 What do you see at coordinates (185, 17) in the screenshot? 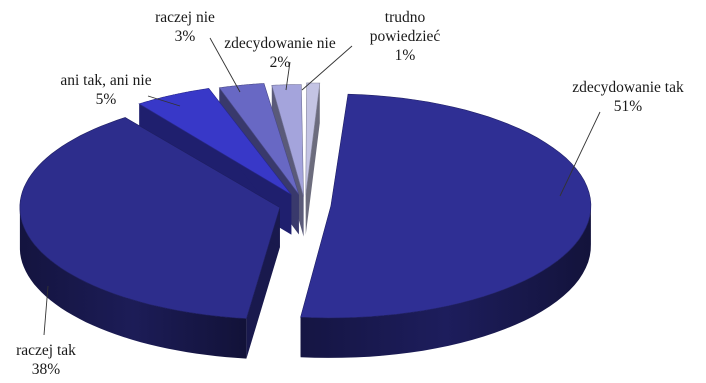
I see `slice-category-label: raczej nie` at bounding box center [185, 17].